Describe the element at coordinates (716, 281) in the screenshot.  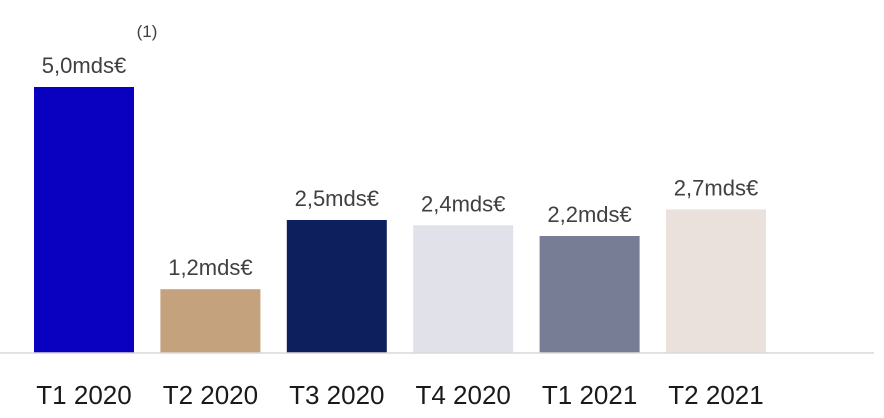
I see `bar-t2-2021` at that location.